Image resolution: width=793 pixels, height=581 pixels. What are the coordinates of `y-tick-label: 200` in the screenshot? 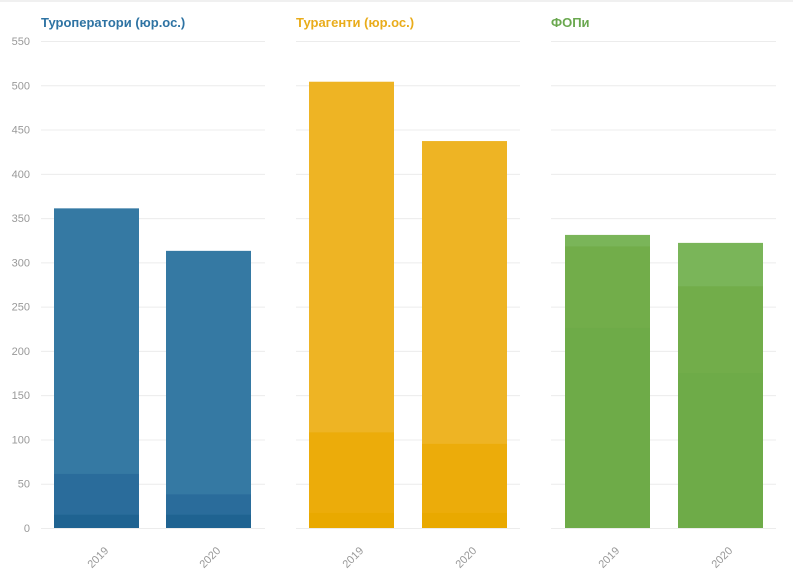 It's located at (21, 352).